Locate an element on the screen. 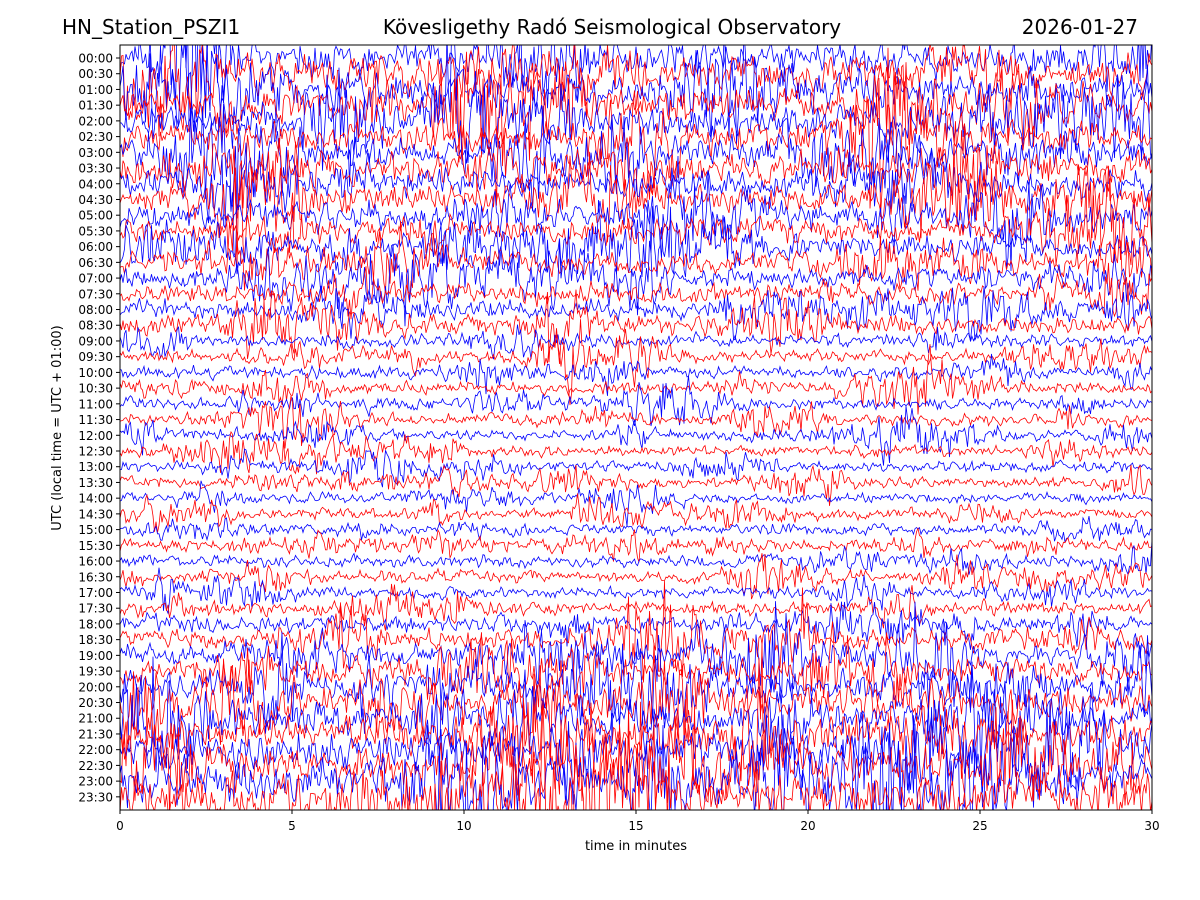 The height and width of the screenshot is (900, 1200). y-tick-label: 14:00 is located at coordinates (95, 499).